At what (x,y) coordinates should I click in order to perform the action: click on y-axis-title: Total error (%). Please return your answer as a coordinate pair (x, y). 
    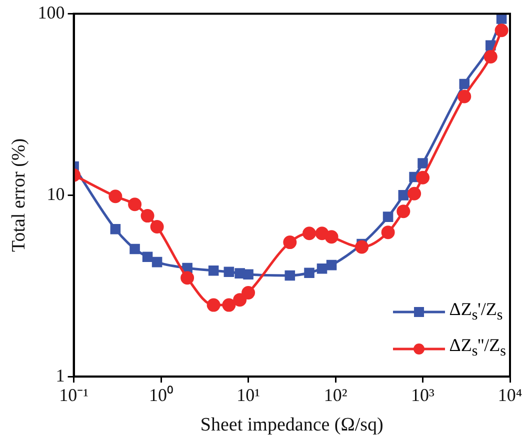
    Looking at the image, I should click on (19, 195).